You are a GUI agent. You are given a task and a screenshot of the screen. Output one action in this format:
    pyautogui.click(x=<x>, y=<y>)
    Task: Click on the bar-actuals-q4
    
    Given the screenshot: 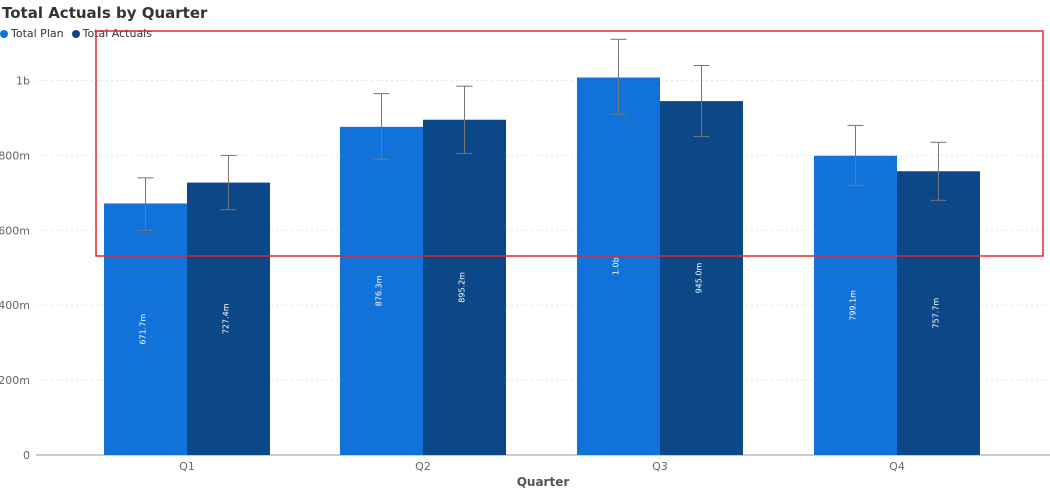 What is the action you would take?
    pyautogui.click(x=938, y=313)
    